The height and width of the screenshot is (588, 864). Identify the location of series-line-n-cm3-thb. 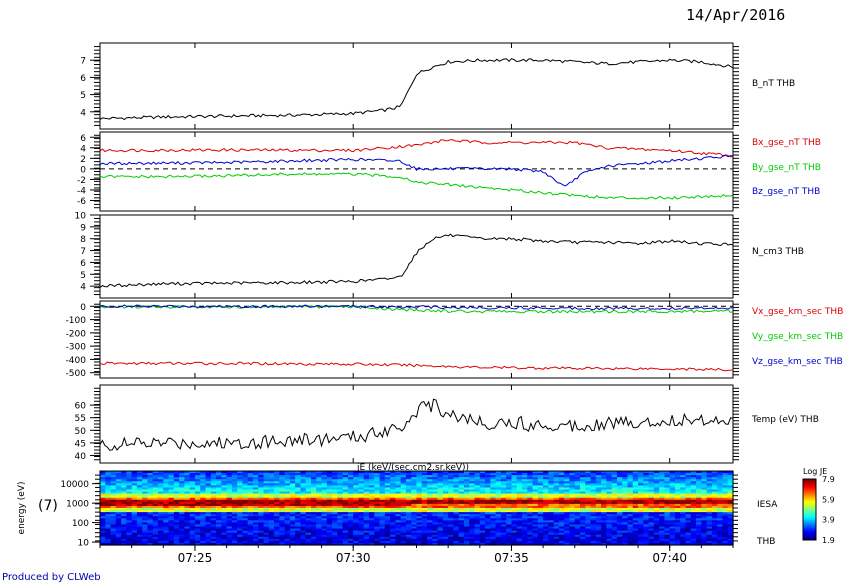
(416, 260).